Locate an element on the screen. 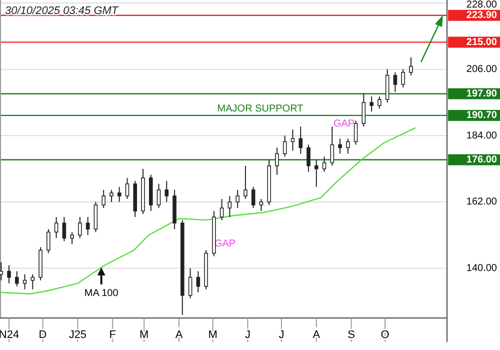  ref-line-label: 215.00 is located at coordinates (482, 42).